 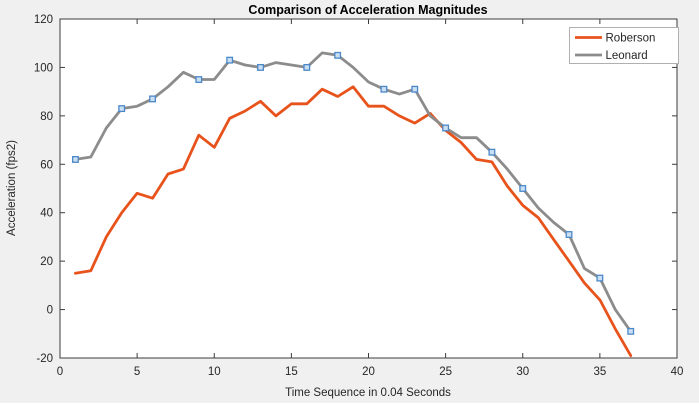 I want to click on y-tick-label: 60, so click(x=46, y=165).